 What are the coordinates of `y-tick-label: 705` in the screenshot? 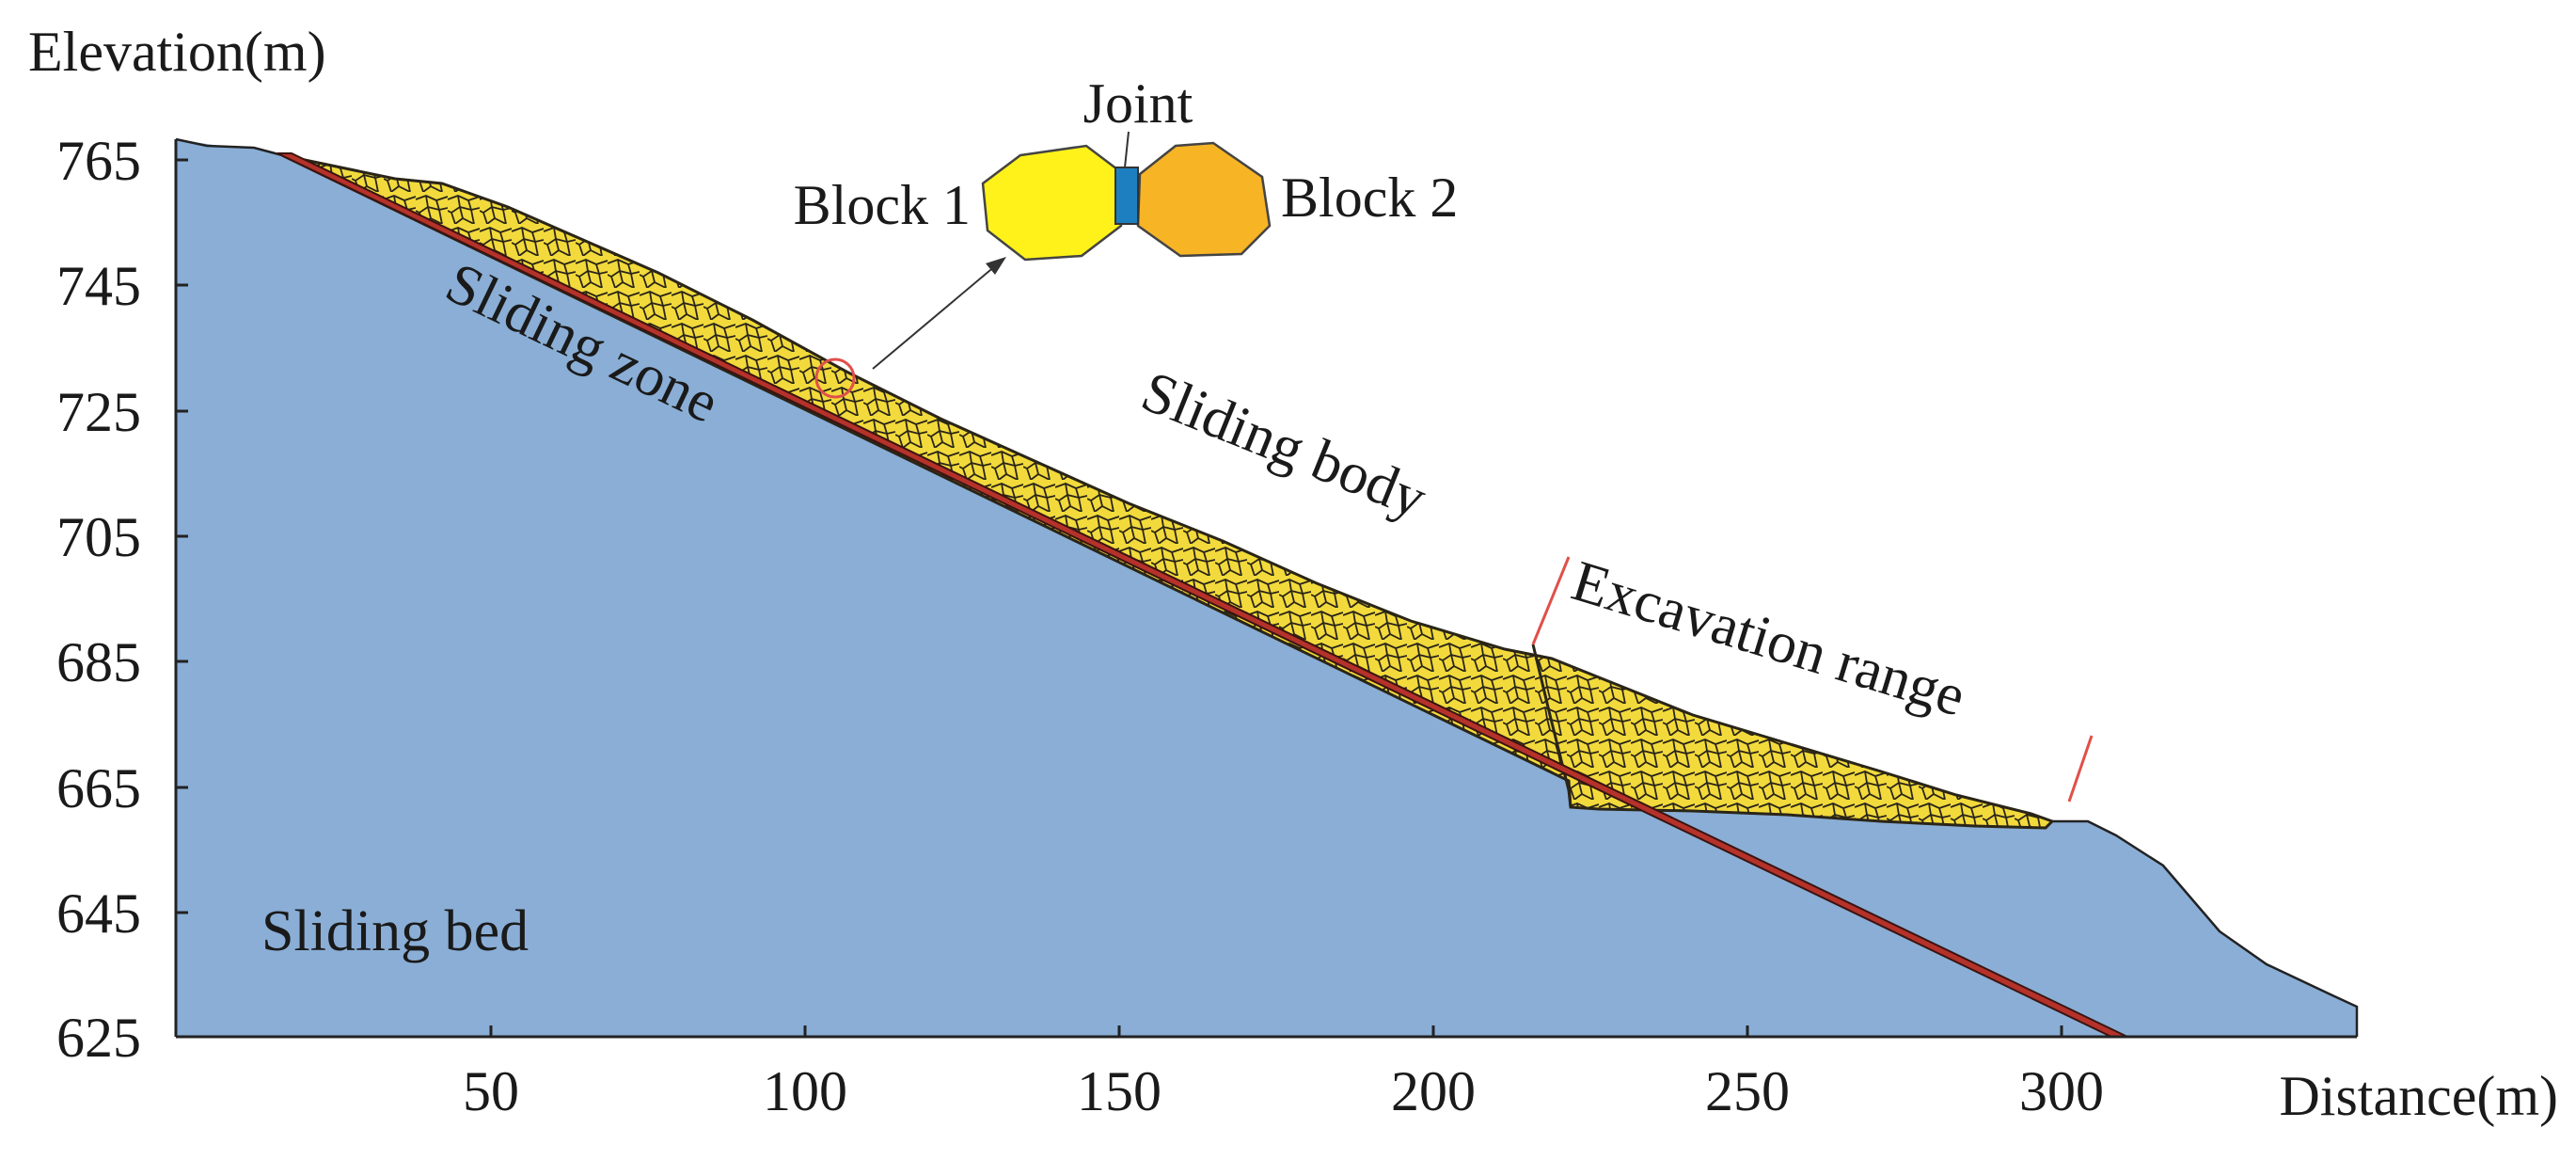 It's located at (98, 537).